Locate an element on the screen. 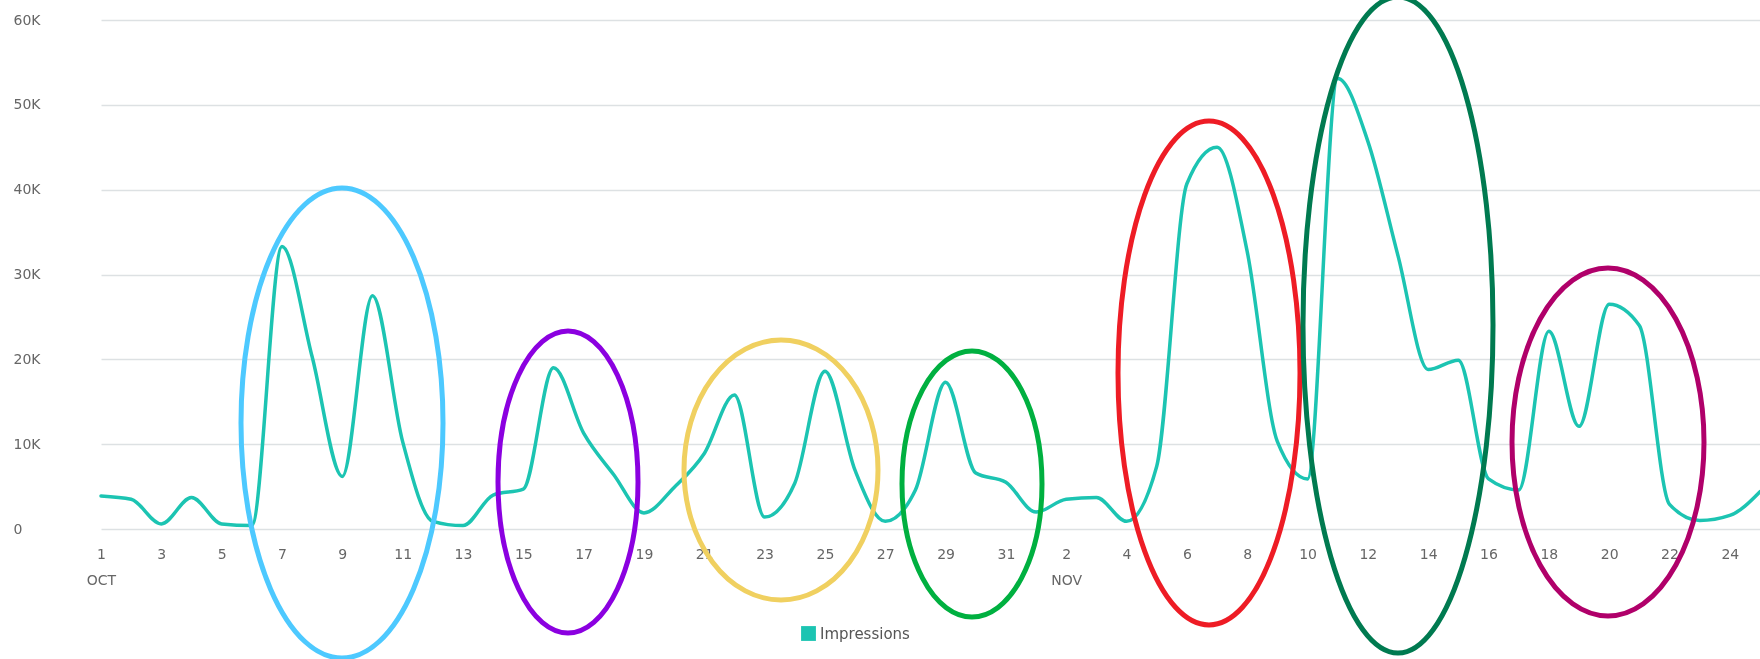 The image size is (1760, 659). x-tick-label: 14 is located at coordinates (1428, 553).